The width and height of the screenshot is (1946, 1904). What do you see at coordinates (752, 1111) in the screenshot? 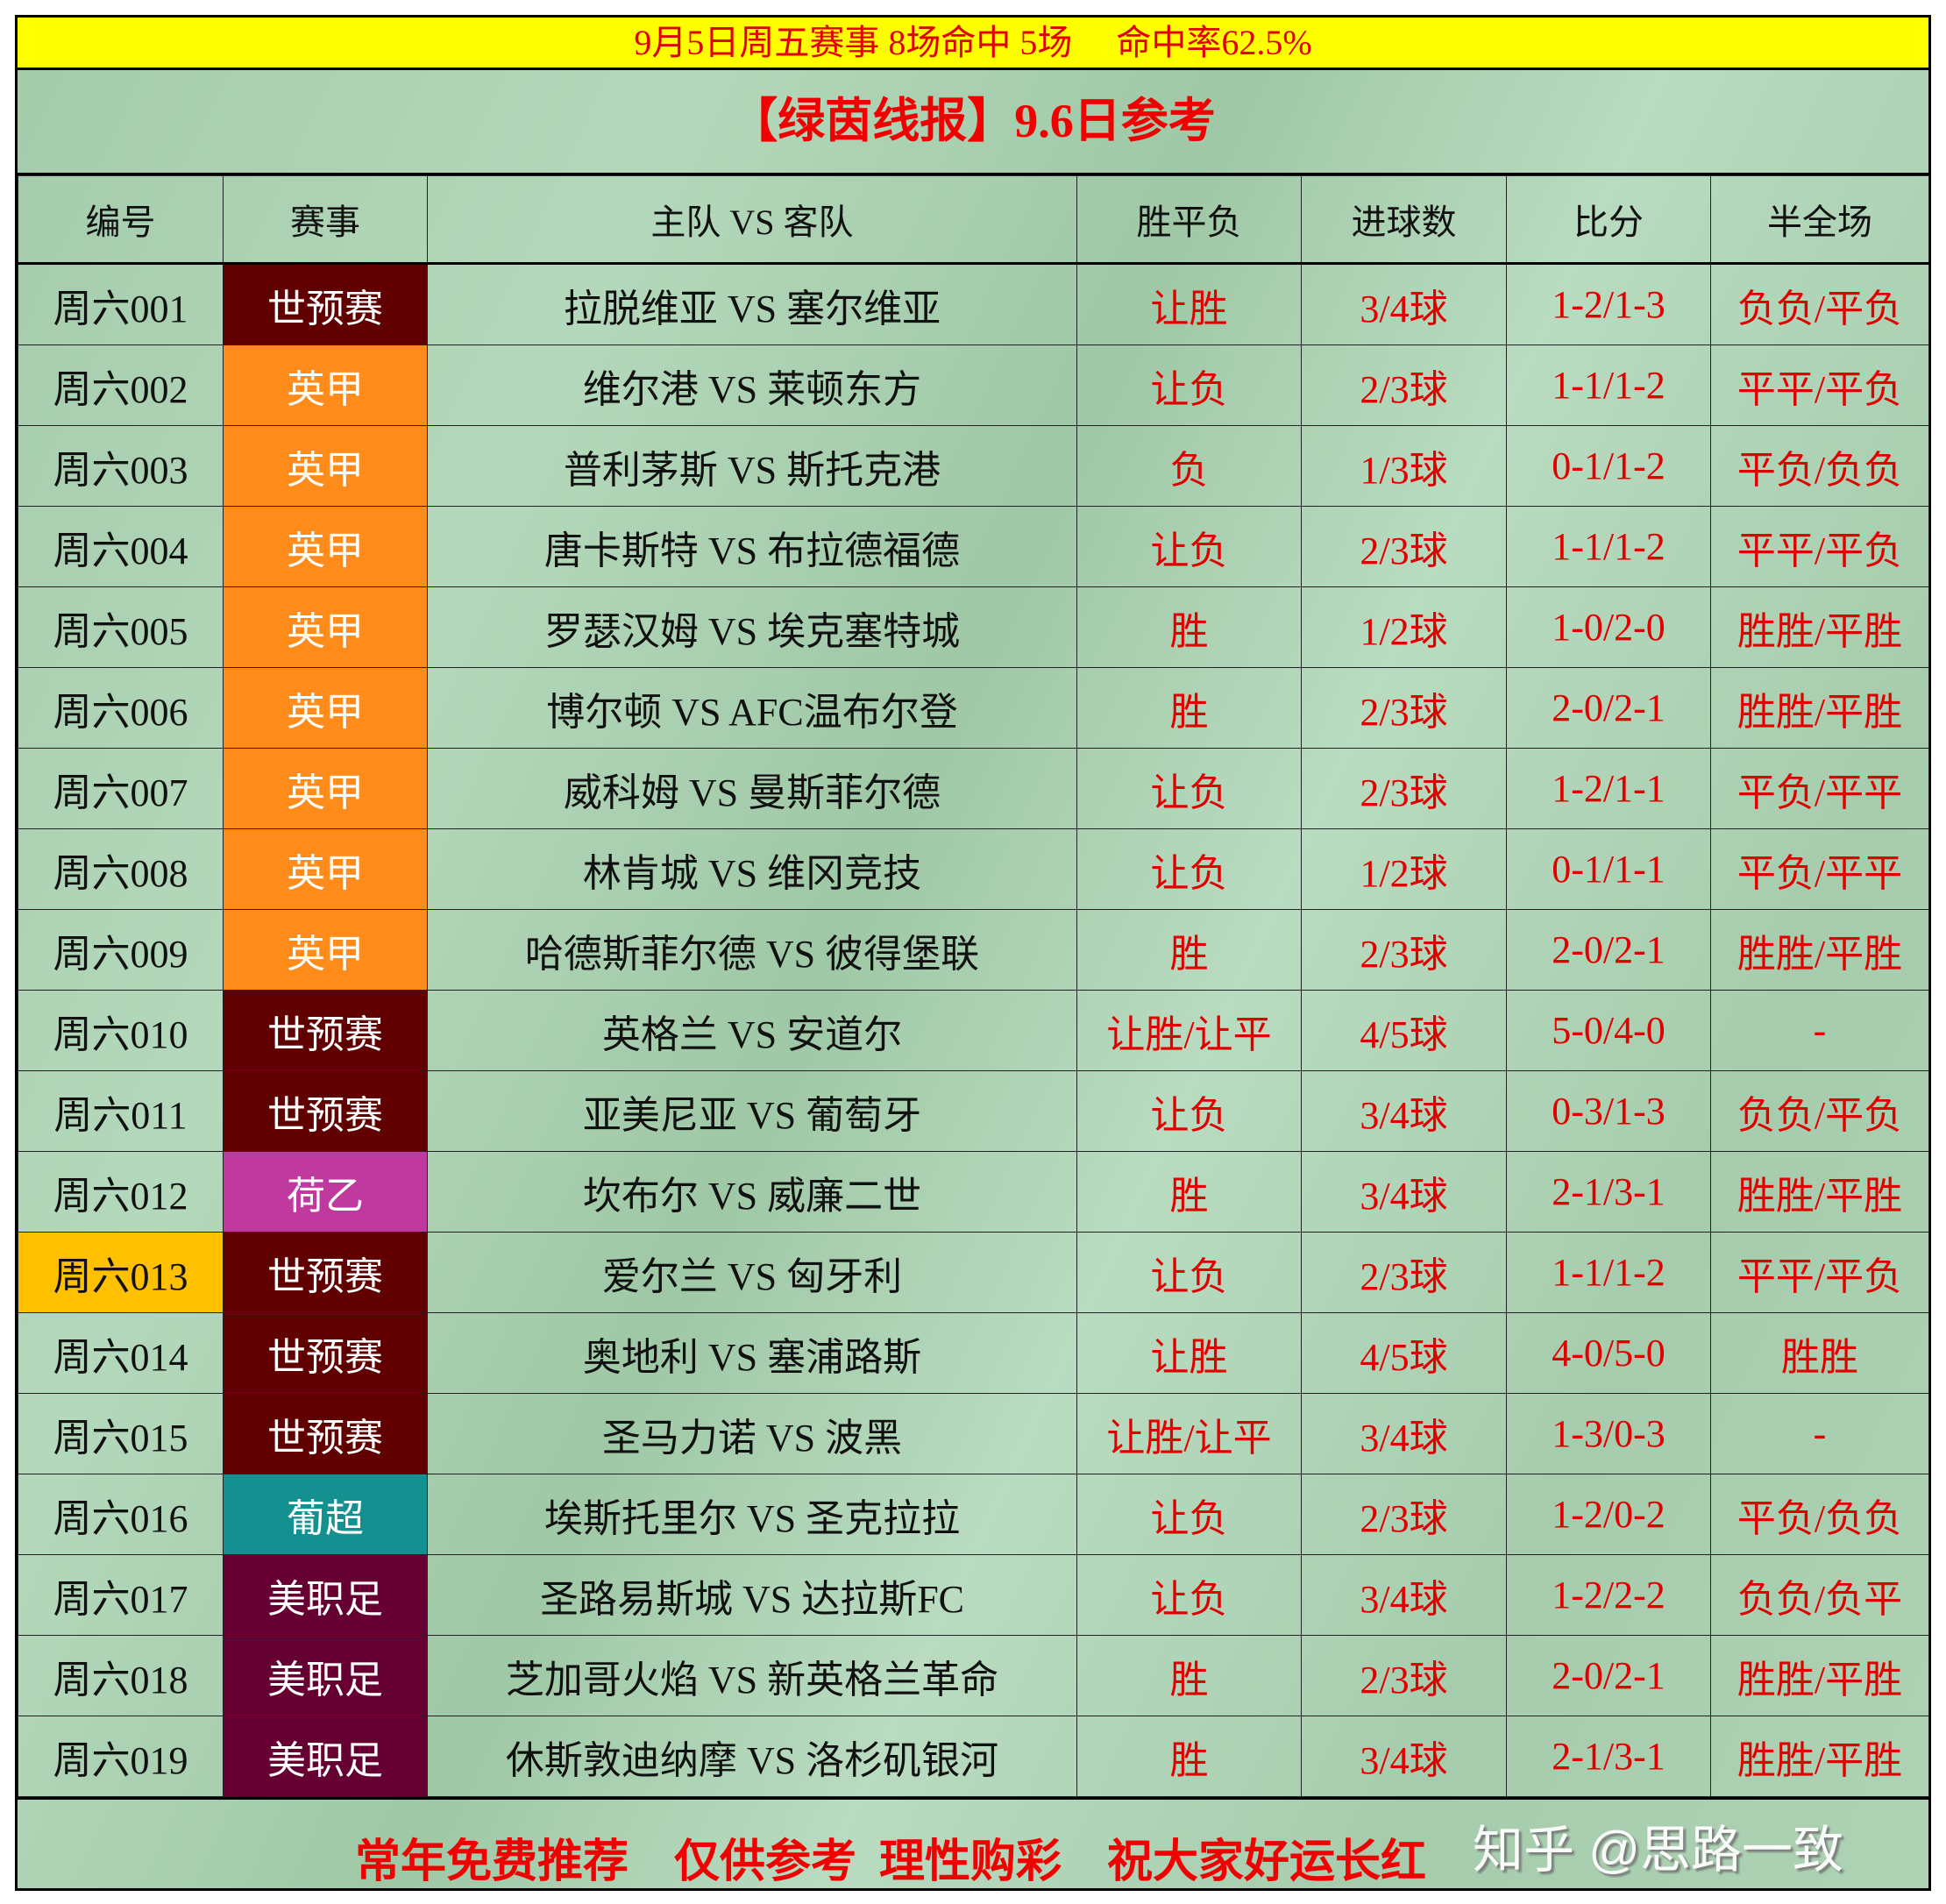
I see `match-cell: 亚美尼亚 VS 葡萄牙` at bounding box center [752, 1111].